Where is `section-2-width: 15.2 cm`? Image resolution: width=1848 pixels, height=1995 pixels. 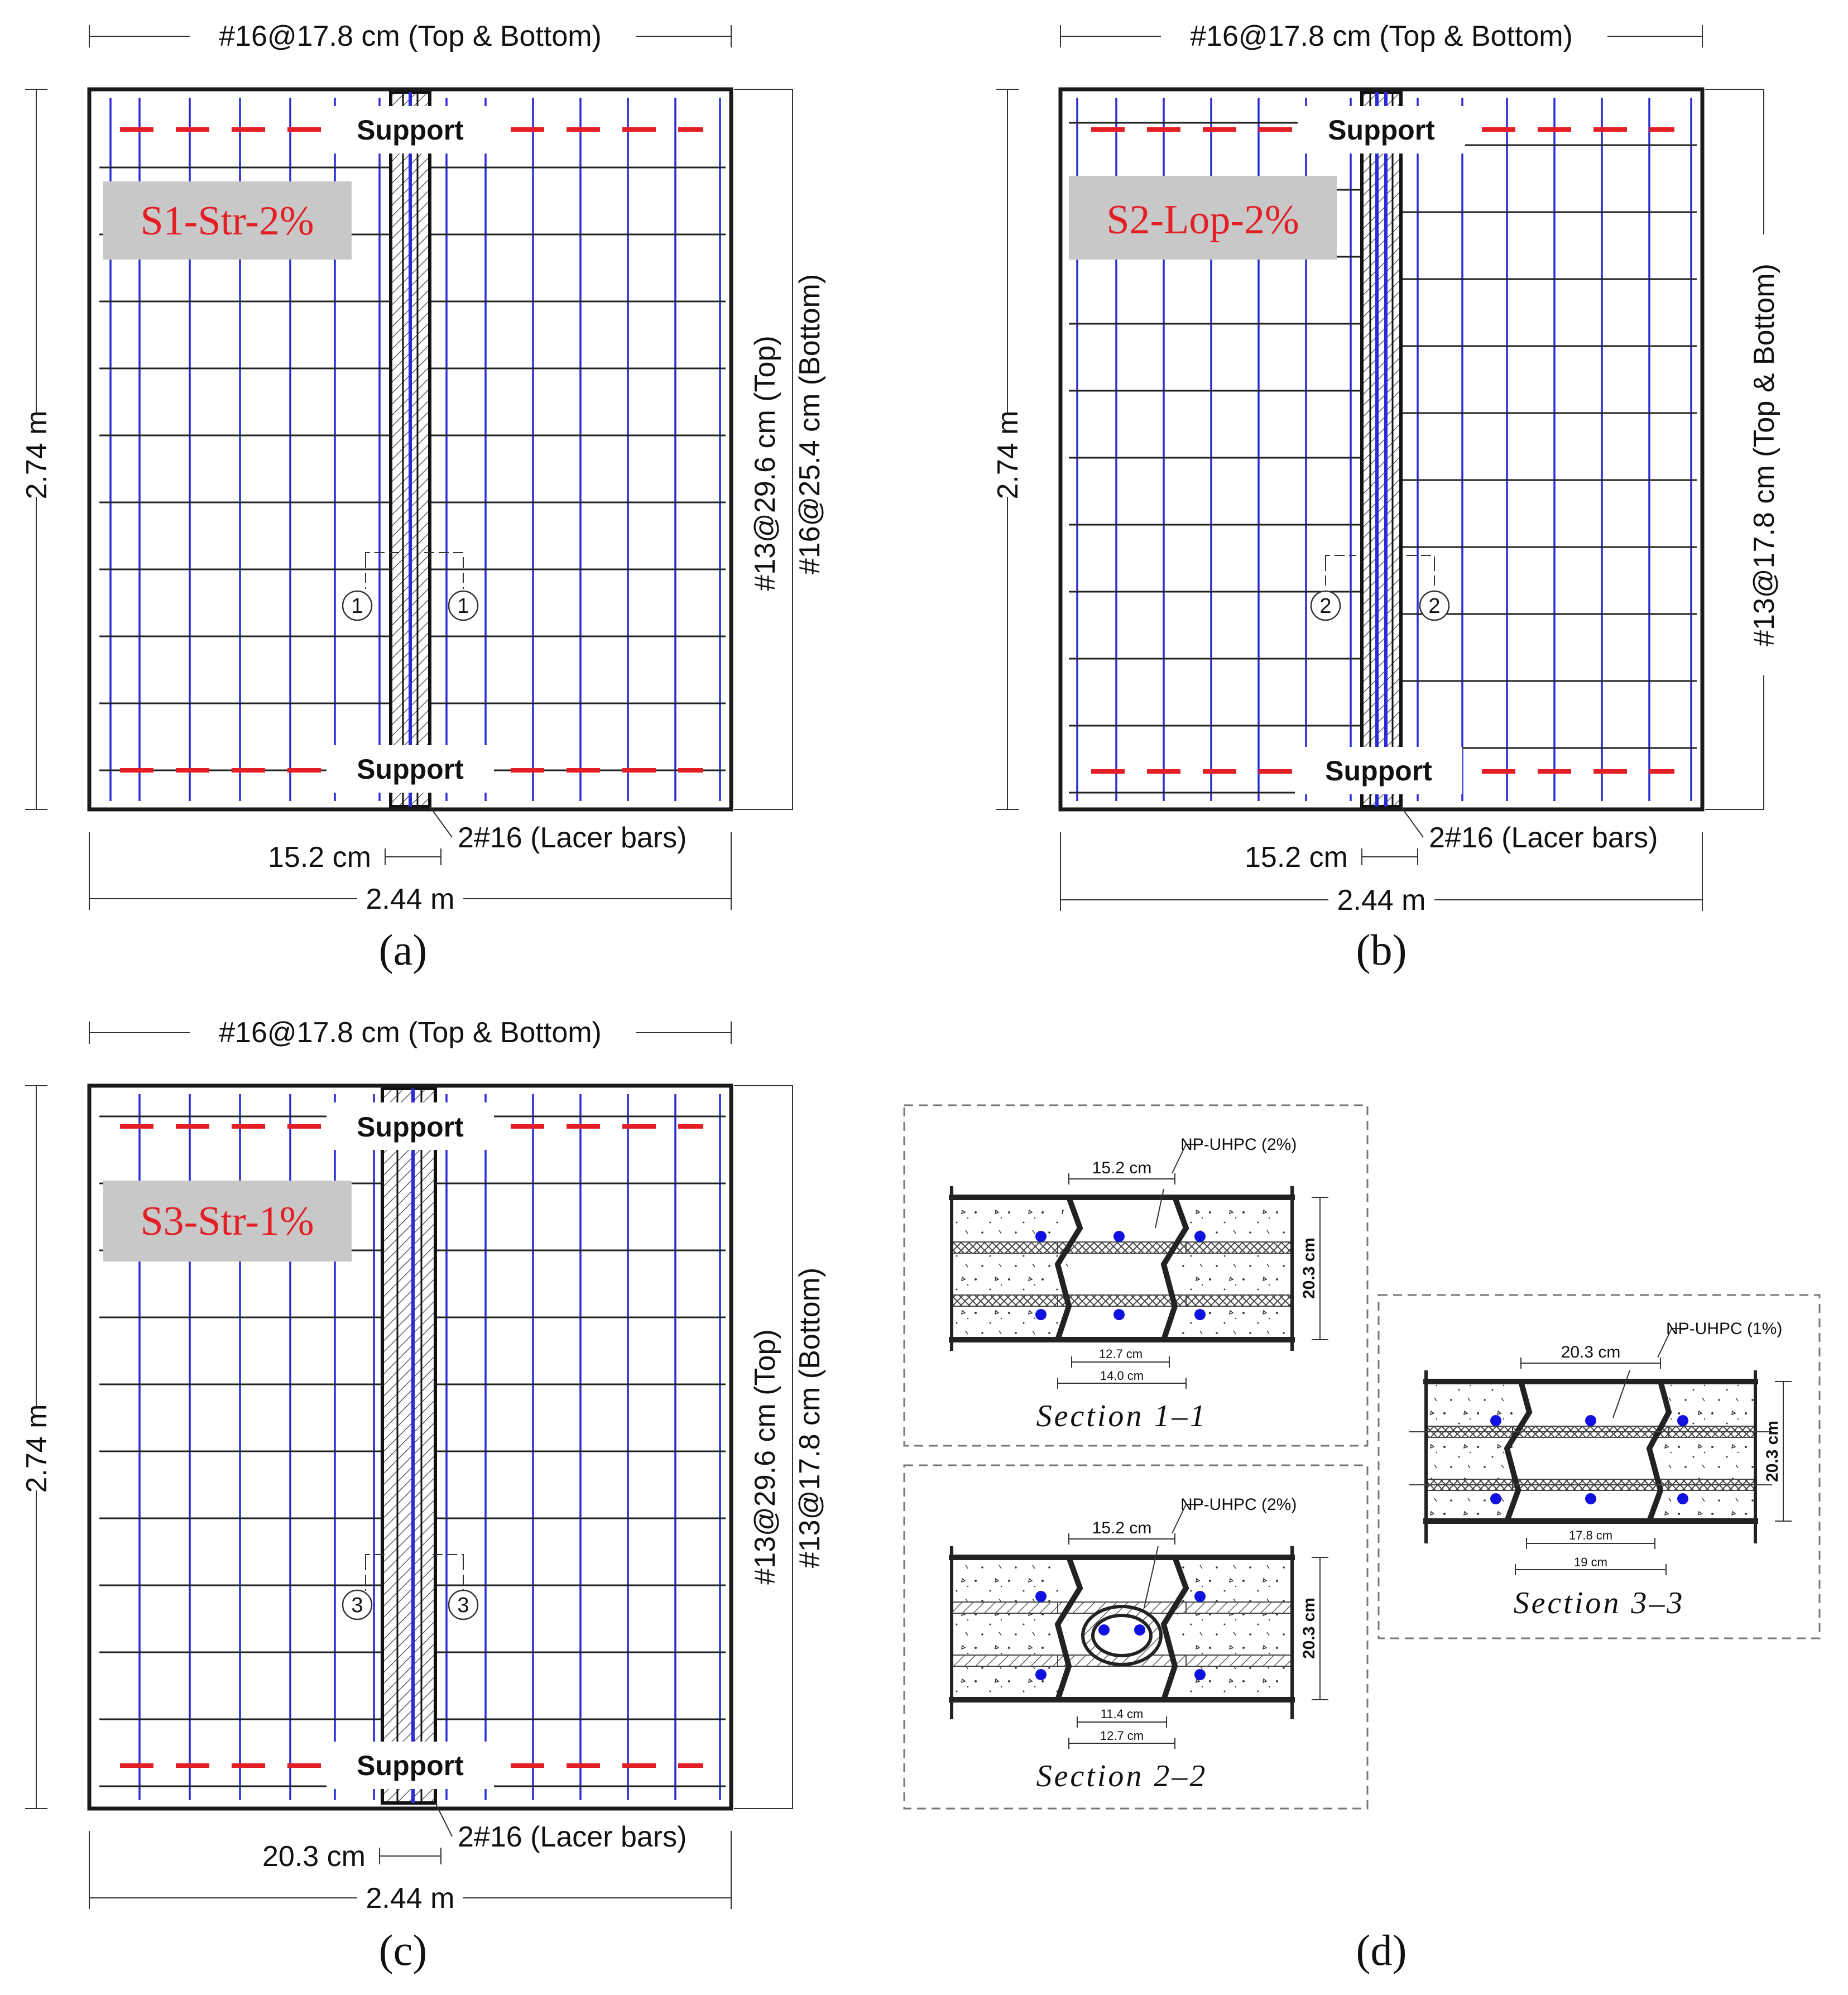 section-2-width: 15.2 cm is located at coordinates (1122, 1528).